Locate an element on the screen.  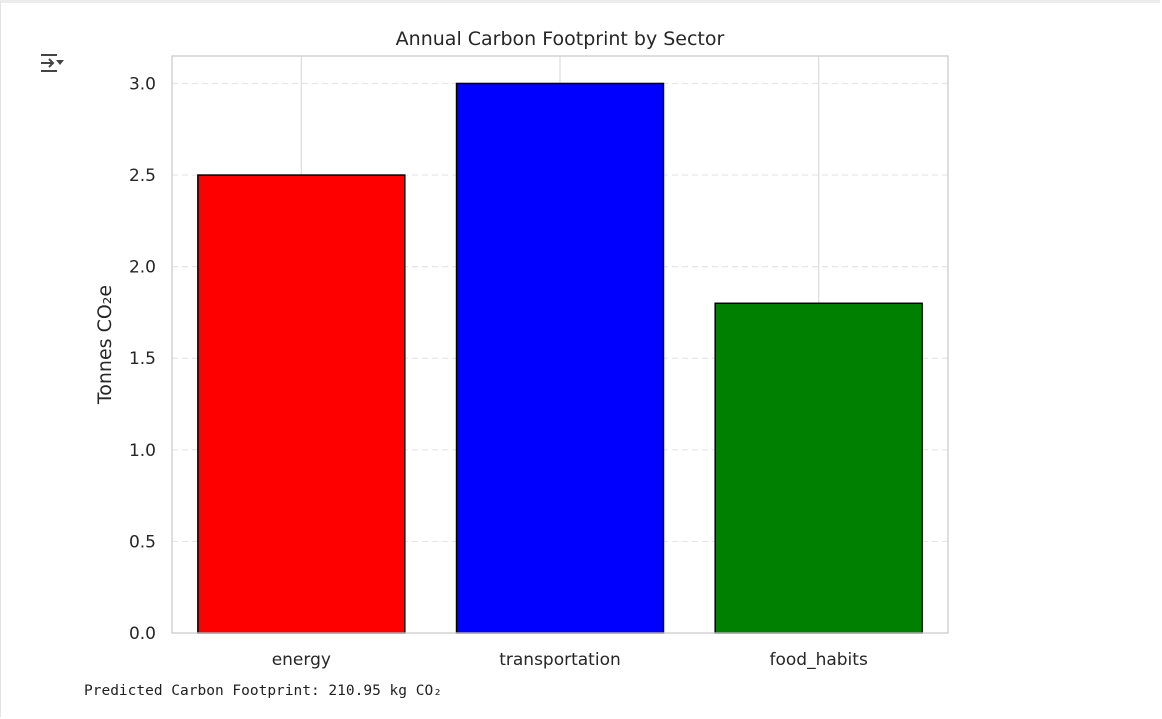
y-tick-label: 2.0 is located at coordinates (142, 268).